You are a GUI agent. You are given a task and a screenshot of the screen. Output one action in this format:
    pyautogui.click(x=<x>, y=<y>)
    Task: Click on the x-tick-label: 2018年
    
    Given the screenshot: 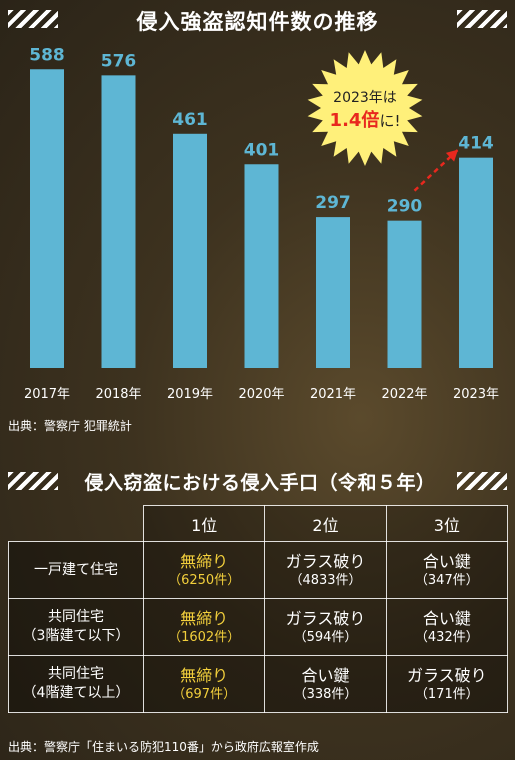 What is the action you would take?
    pyautogui.click(x=118, y=394)
    